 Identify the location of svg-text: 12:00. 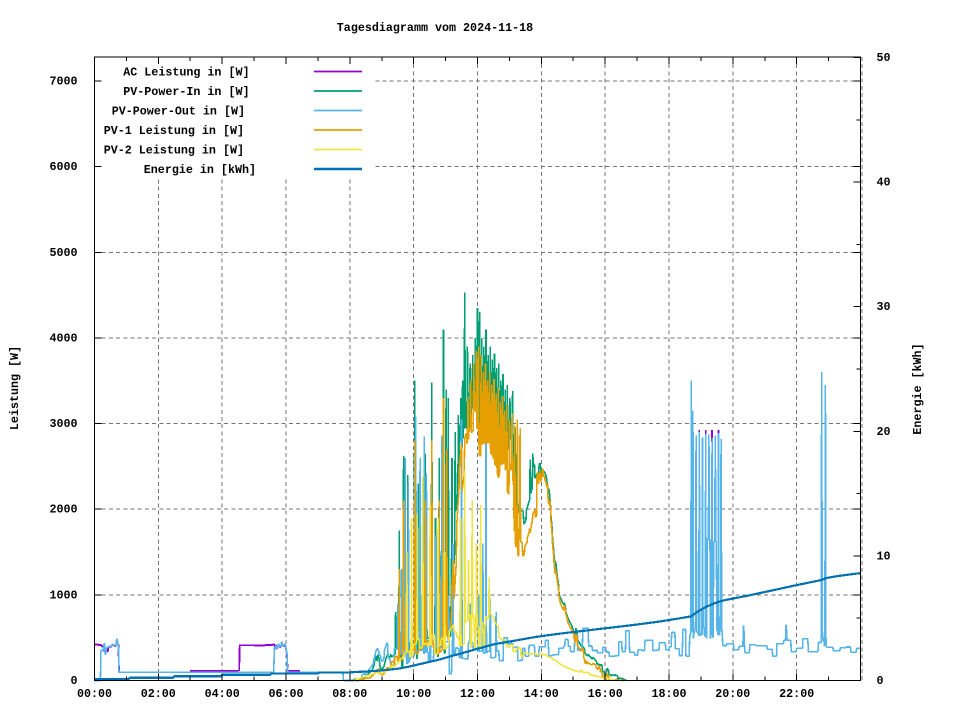
(477, 694).